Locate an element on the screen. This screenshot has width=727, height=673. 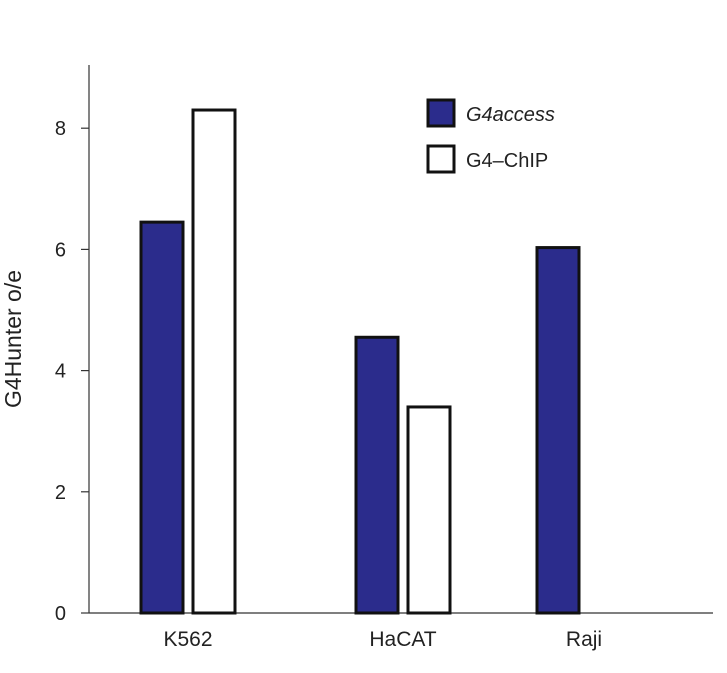
y-tick-label: 2 is located at coordinates (60, 493).